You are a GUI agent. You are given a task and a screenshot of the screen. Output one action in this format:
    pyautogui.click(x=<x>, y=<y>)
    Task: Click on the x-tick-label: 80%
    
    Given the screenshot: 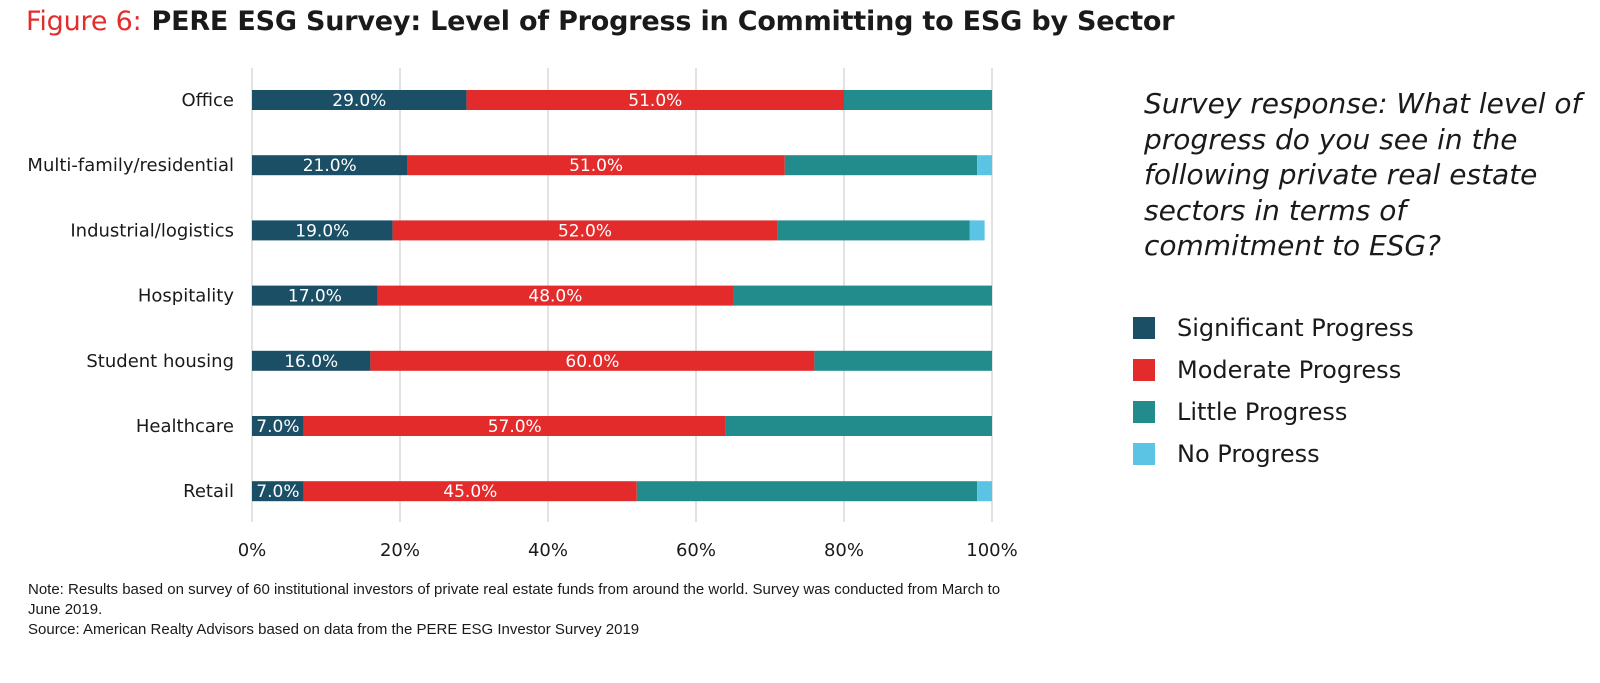 What is the action you would take?
    pyautogui.click(x=844, y=550)
    